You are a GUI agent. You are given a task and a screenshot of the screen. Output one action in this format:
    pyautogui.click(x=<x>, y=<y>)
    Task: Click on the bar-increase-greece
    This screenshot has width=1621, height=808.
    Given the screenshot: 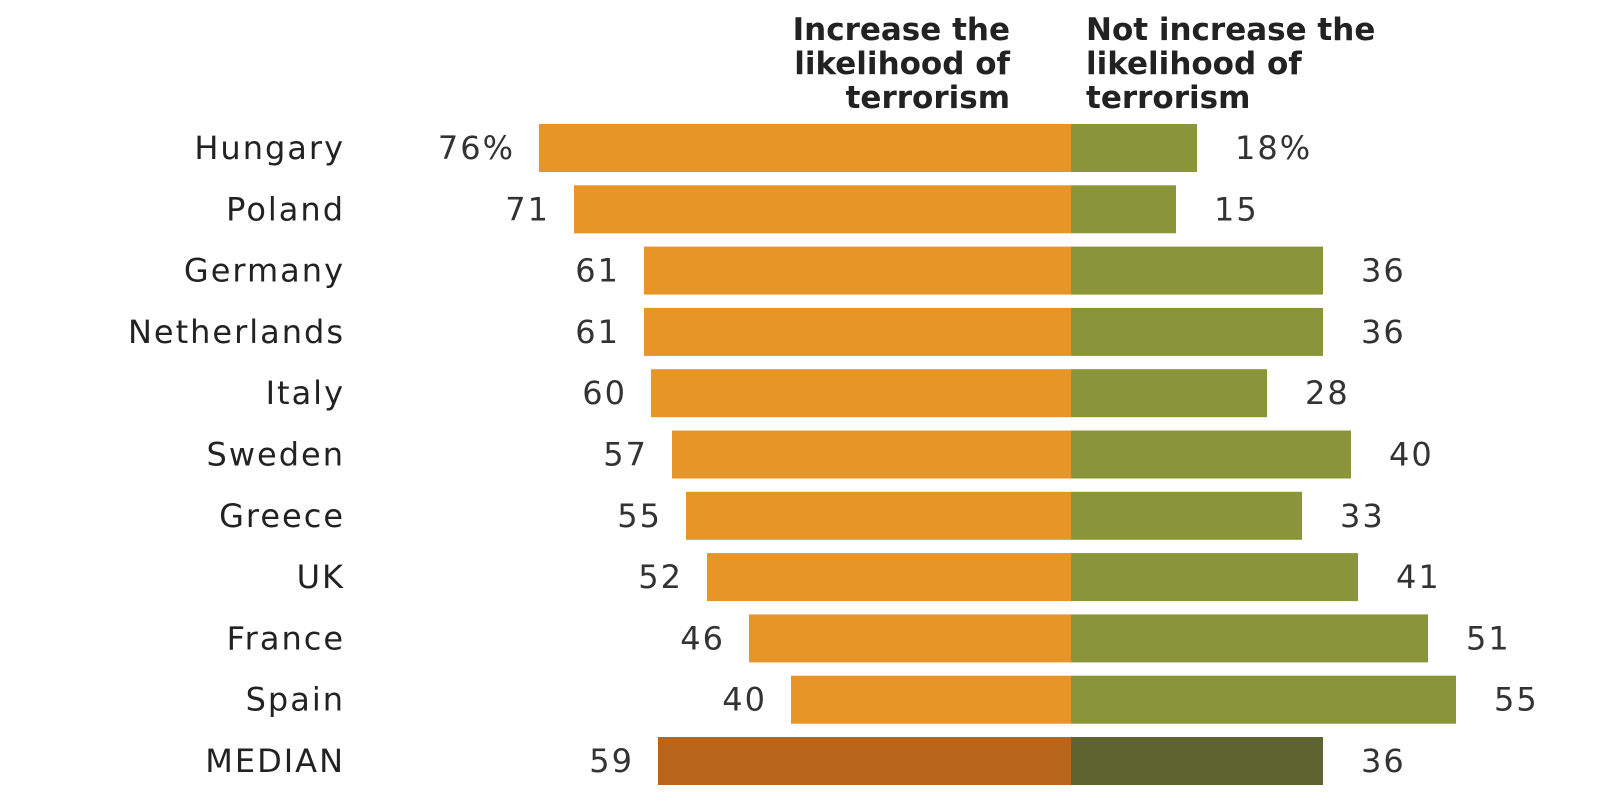 What is the action you would take?
    pyautogui.click(x=878, y=515)
    